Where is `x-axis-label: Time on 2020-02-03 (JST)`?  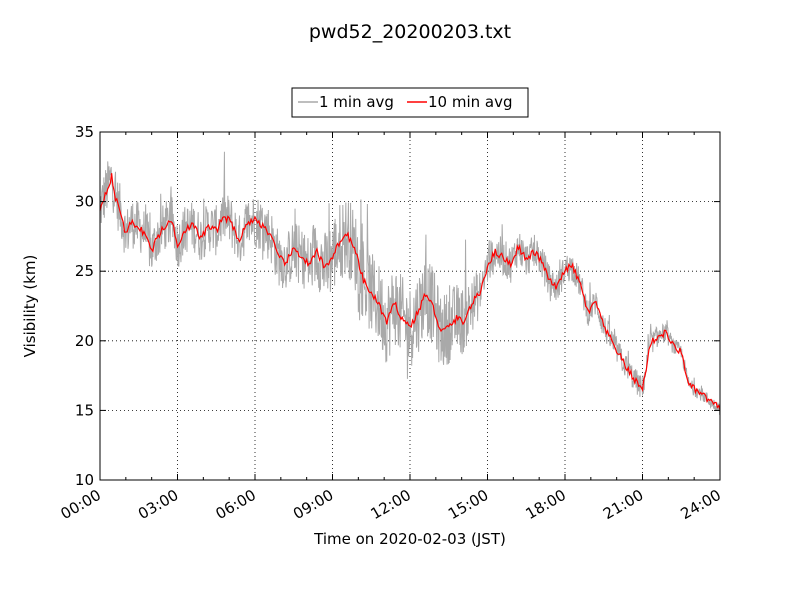
x-axis-label: Time on 2020-02-03 (JST) is located at coordinates (409, 539).